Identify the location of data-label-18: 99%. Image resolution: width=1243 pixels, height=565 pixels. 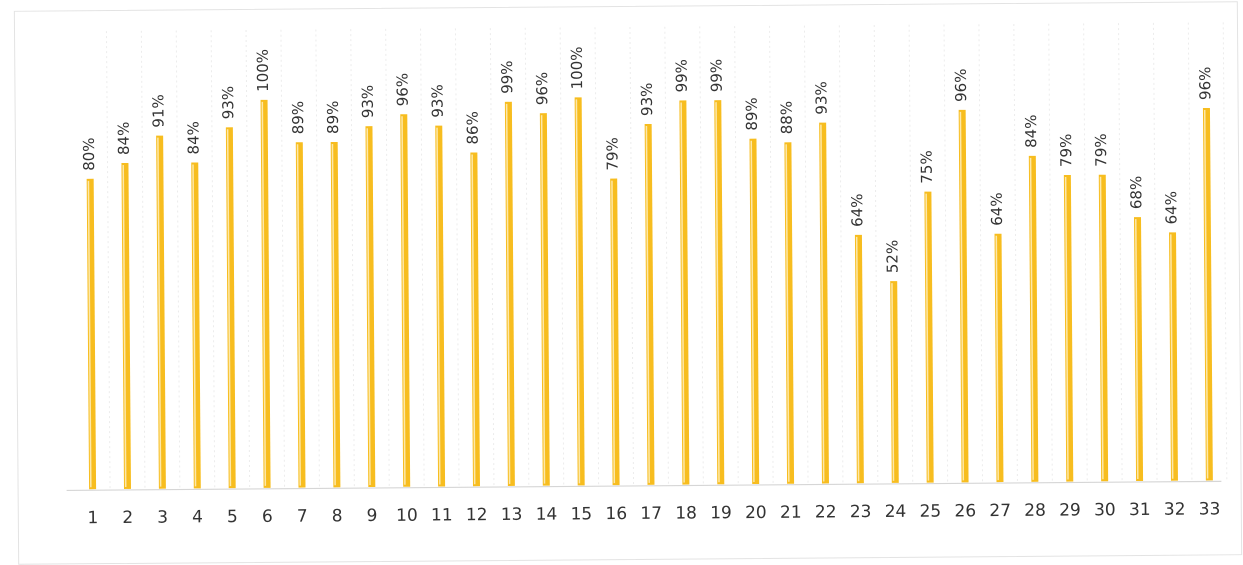
(682, 75).